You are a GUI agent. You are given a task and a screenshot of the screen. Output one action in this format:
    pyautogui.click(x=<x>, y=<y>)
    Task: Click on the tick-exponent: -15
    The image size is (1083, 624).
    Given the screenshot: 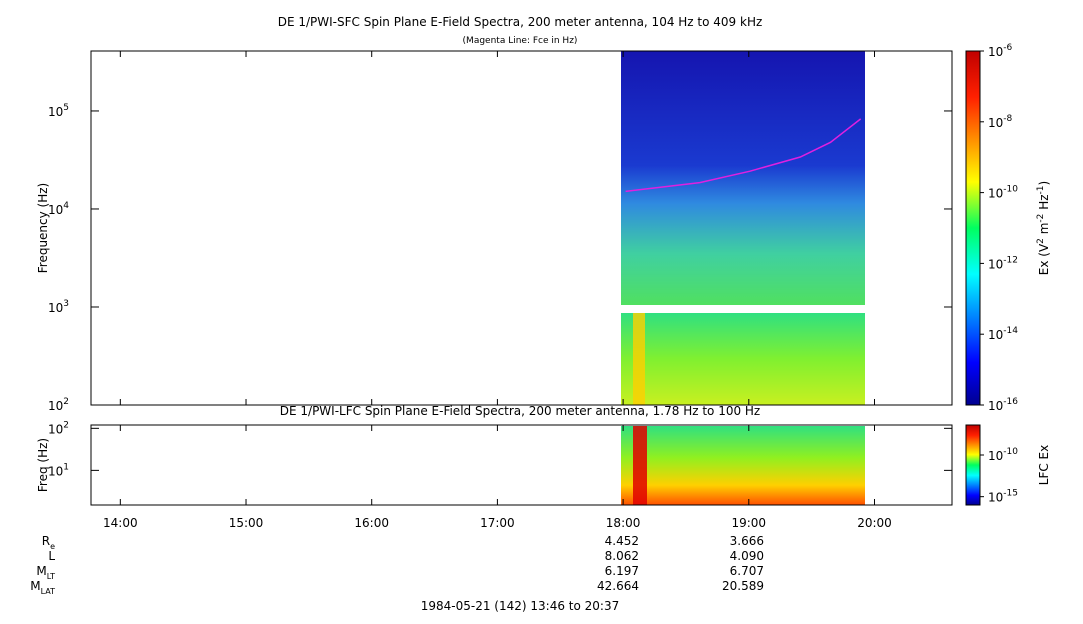 What is the action you would take?
    pyautogui.click(x=1010, y=494)
    